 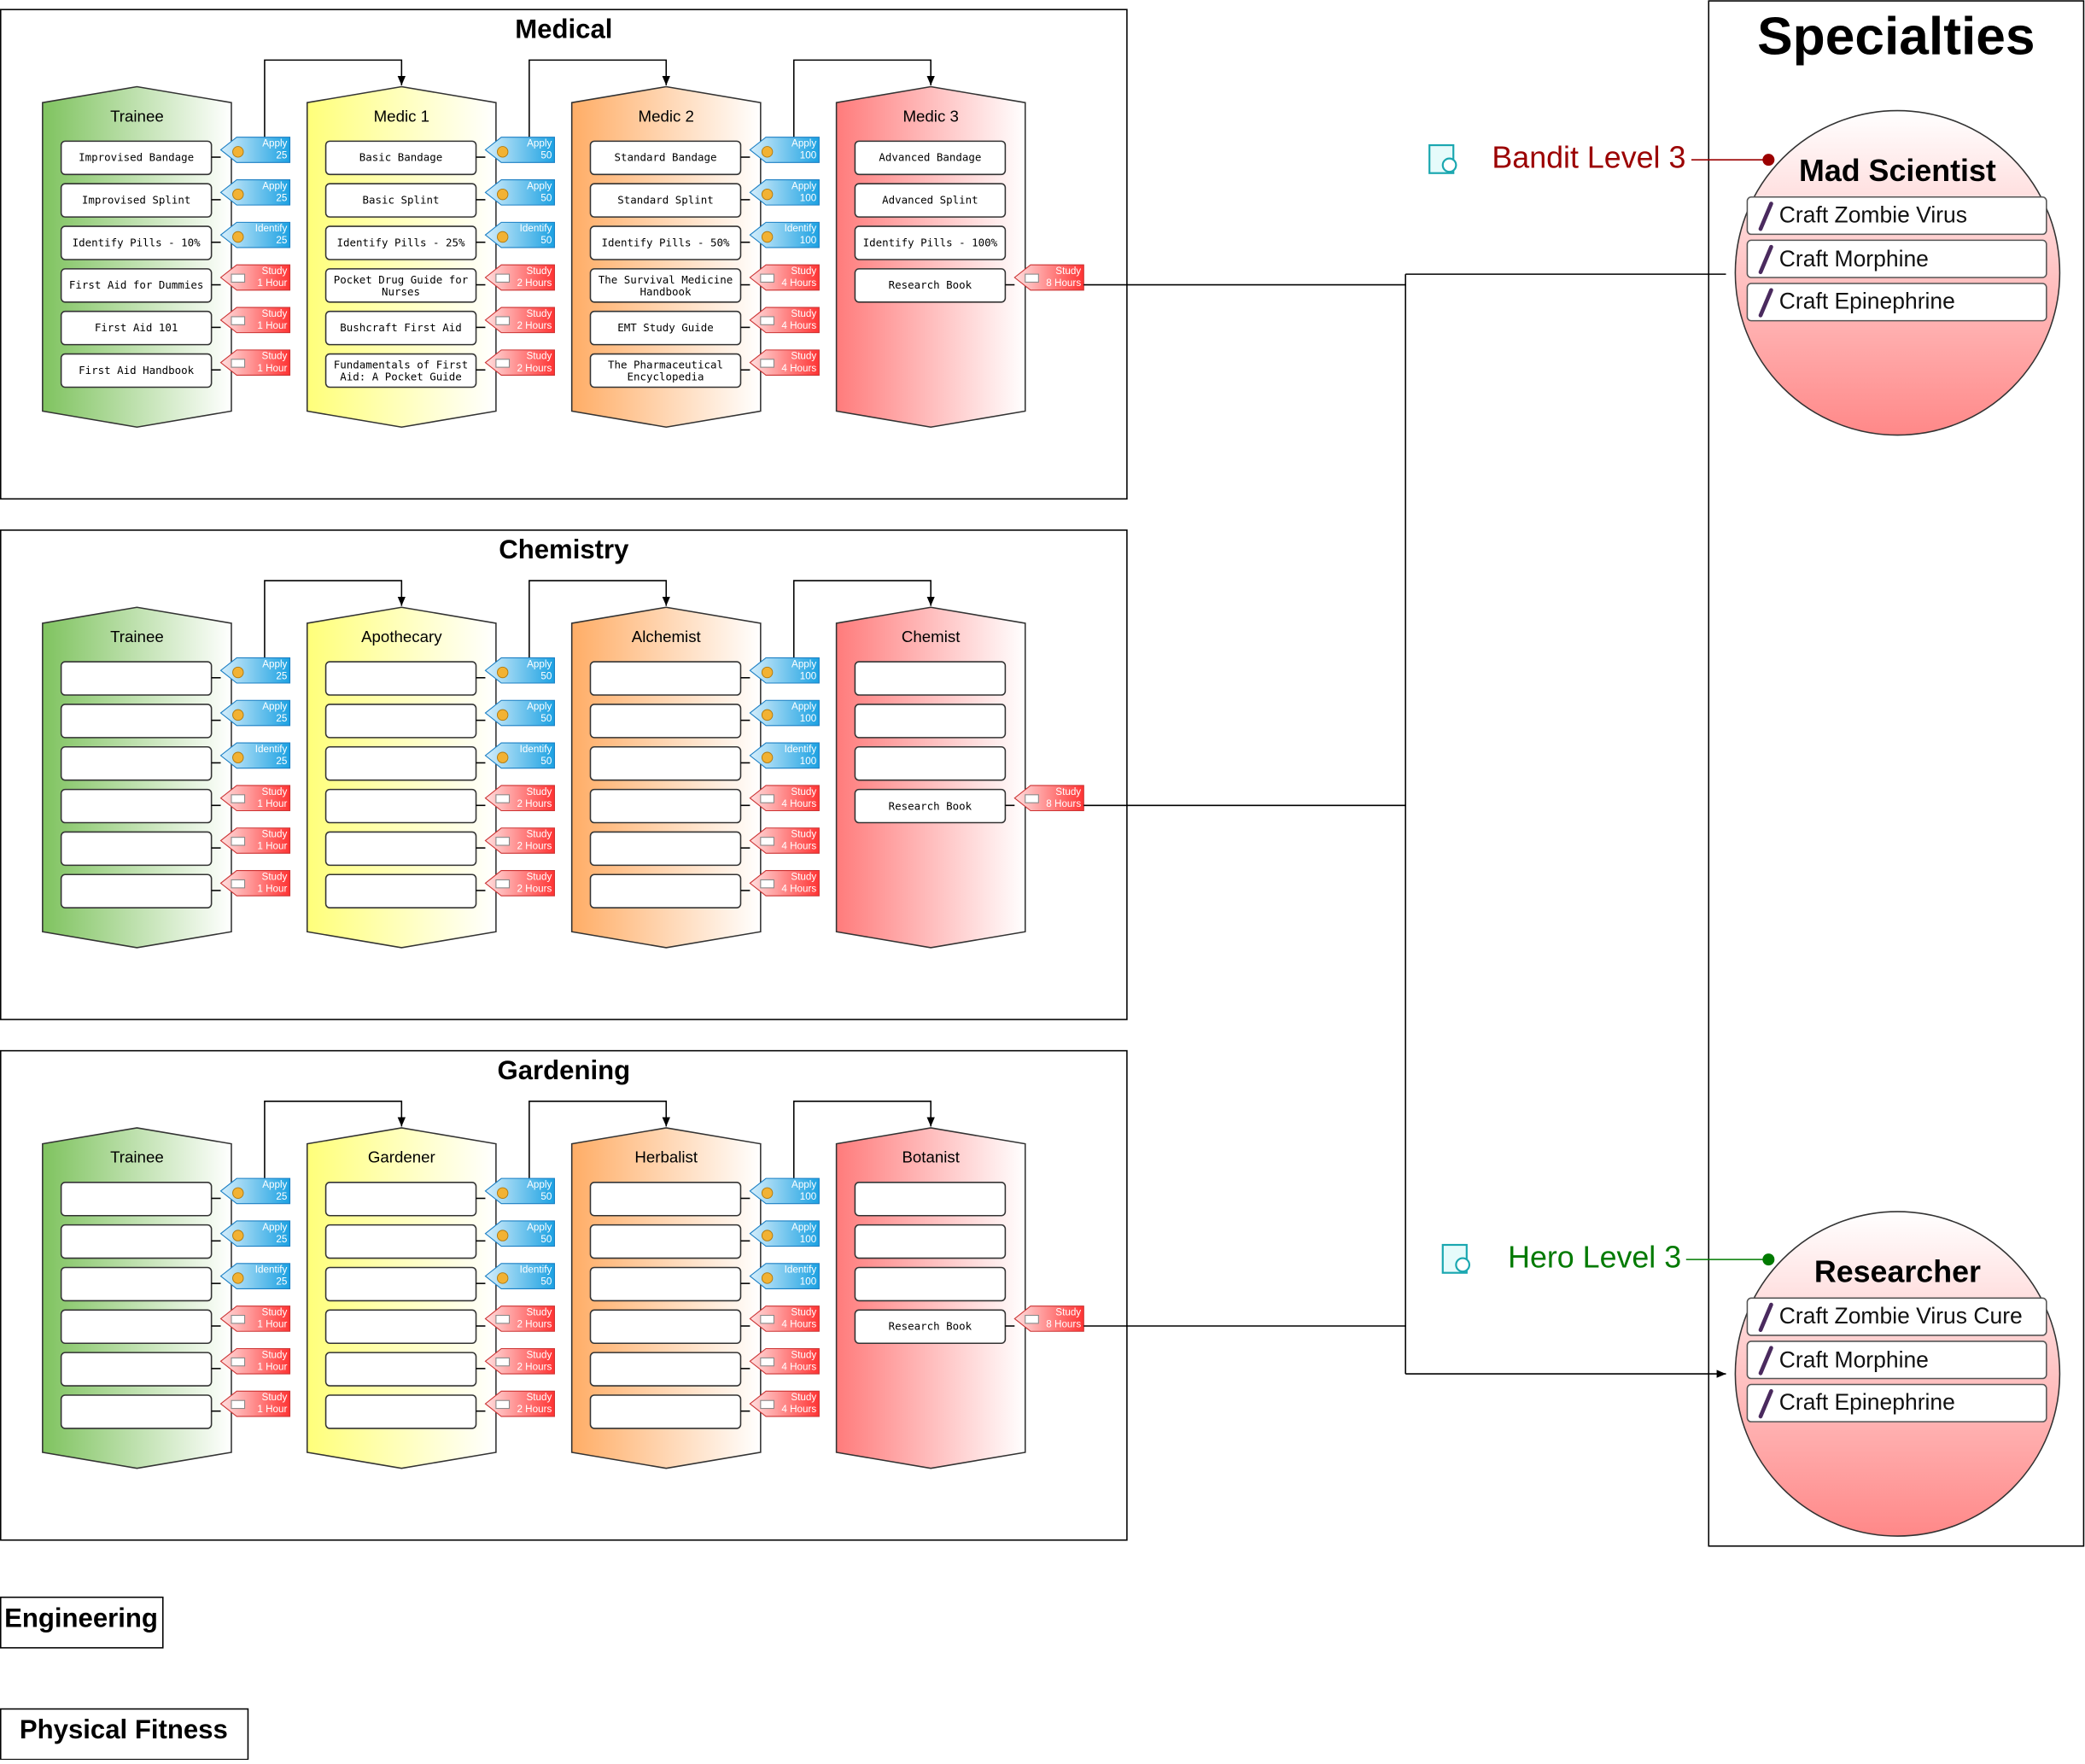 I want to click on item-label: Basic Bandage, so click(x=401, y=157).